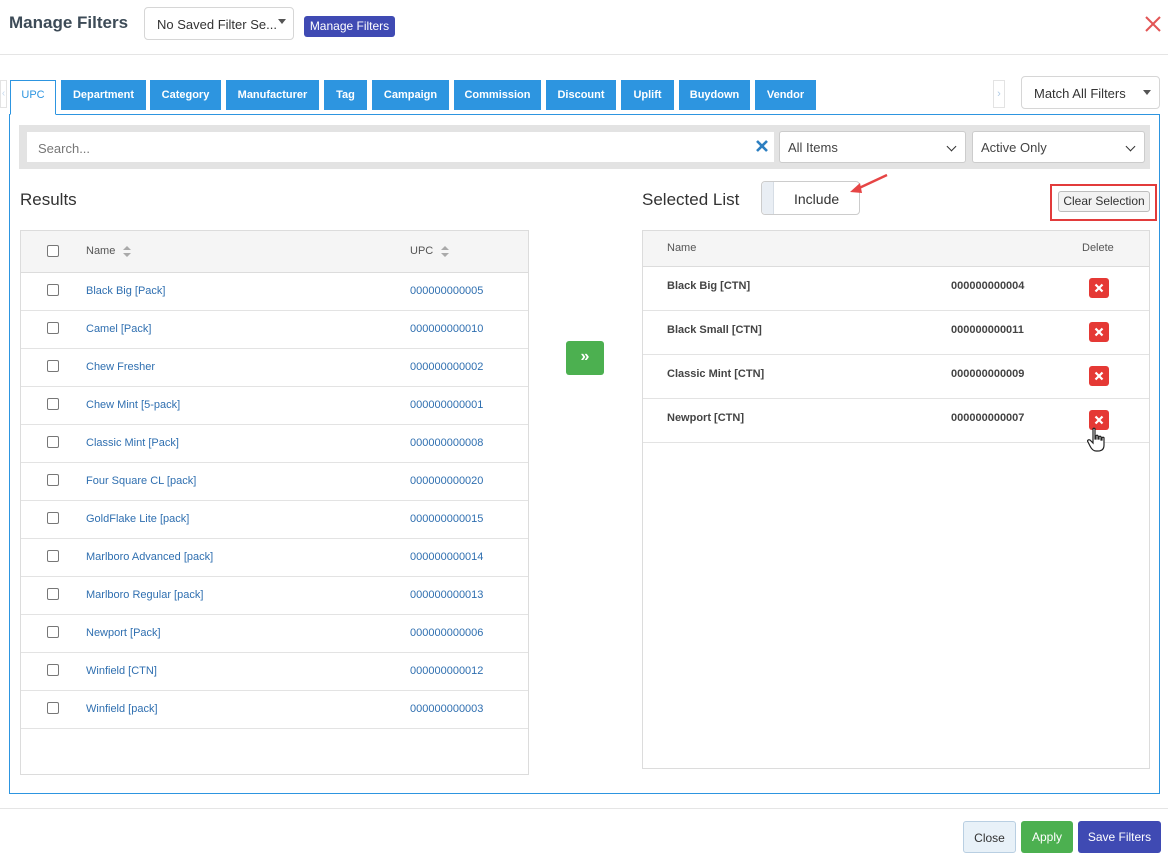 The image size is (1168, 858). I want to click on delete-x-icon, so click(1099, 332).